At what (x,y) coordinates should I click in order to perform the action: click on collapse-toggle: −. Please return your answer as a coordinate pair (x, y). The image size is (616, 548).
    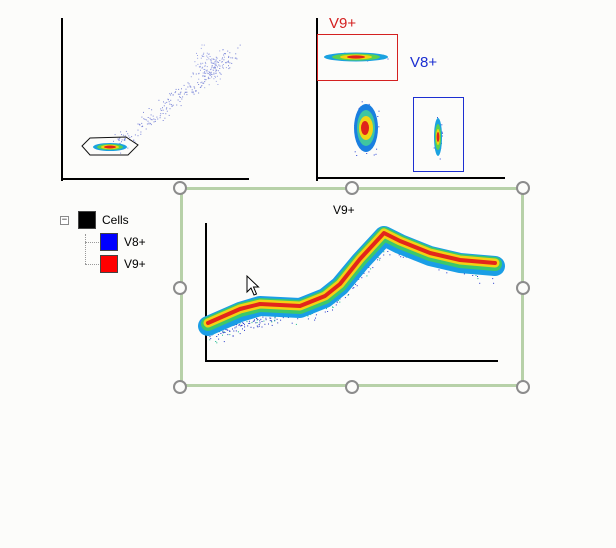
    Looking at the image, I should click on (64, 220).